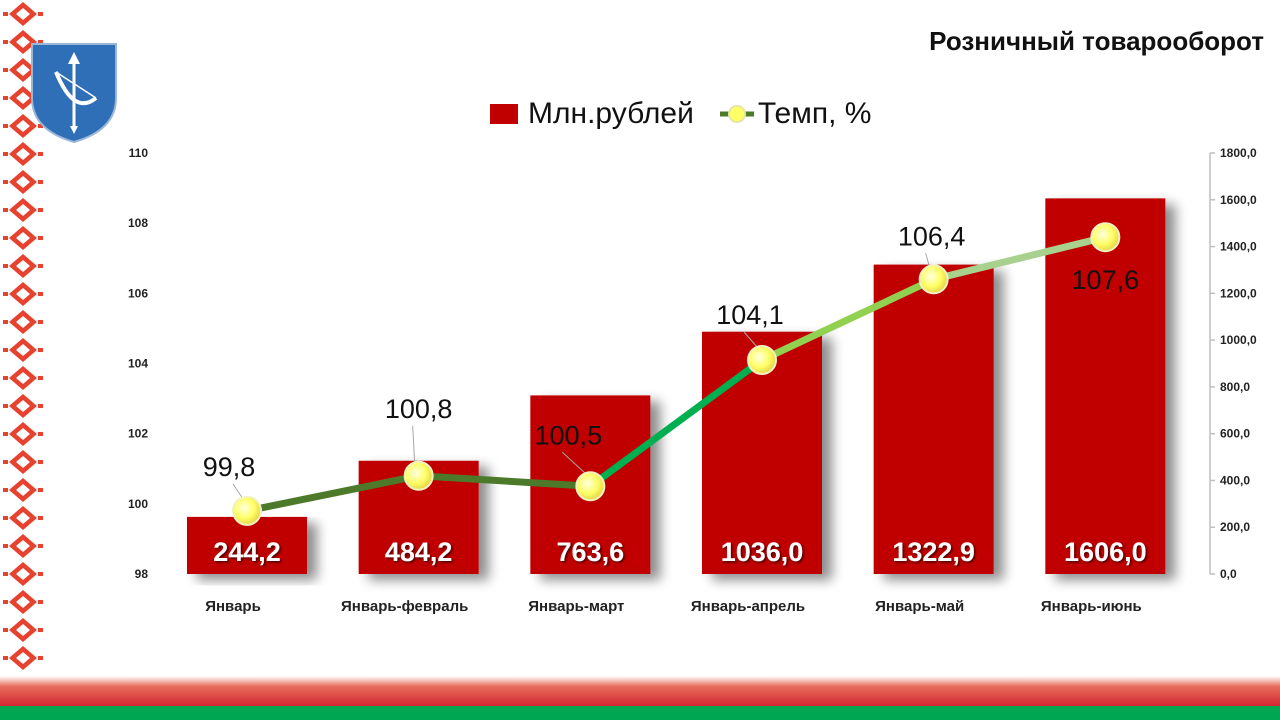 The width and height of the screenshot is (1280, 720). What do you see at coordinates (1235, 387) in the screenshot?
I see `right-tick-label: 800,0` at bounding box center [1235, 387].